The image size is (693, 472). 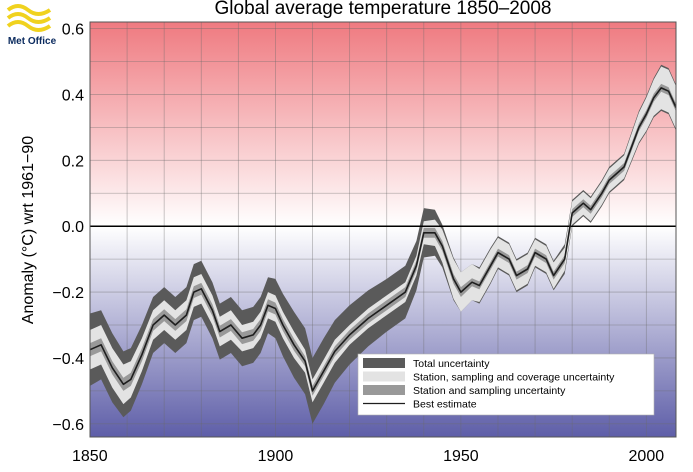 What do you see at coordinates (276, 456) in the screenshot?
I see `x-tick-label: 1900` at bounding box center [276, 456].